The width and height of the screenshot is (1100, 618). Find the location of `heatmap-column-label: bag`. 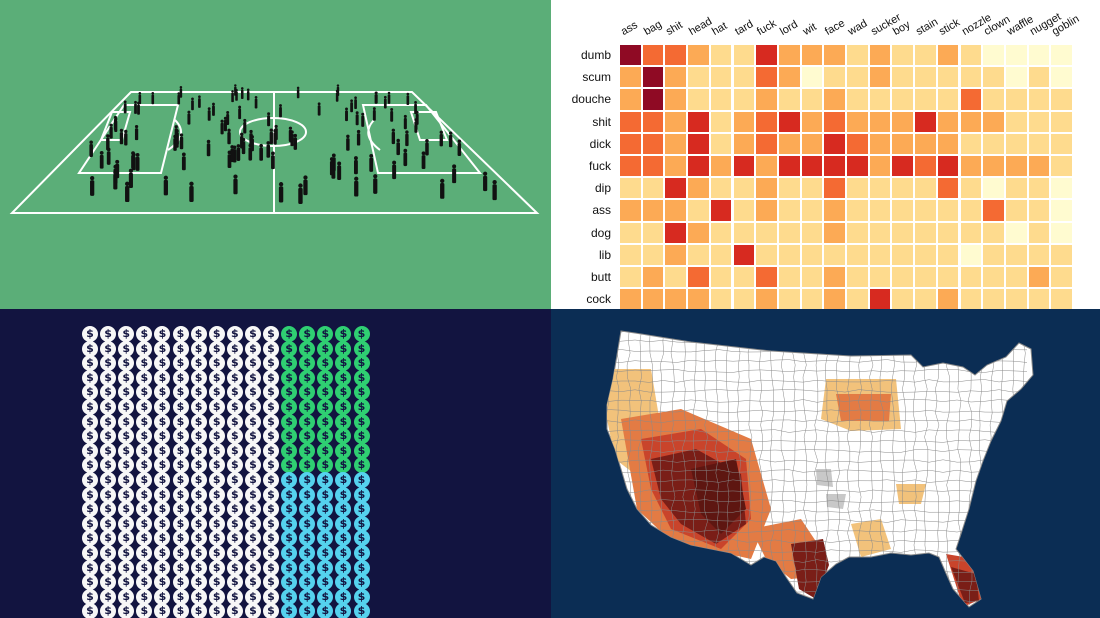

heatmap-column-label: bag is located at coordinates (652, 28).